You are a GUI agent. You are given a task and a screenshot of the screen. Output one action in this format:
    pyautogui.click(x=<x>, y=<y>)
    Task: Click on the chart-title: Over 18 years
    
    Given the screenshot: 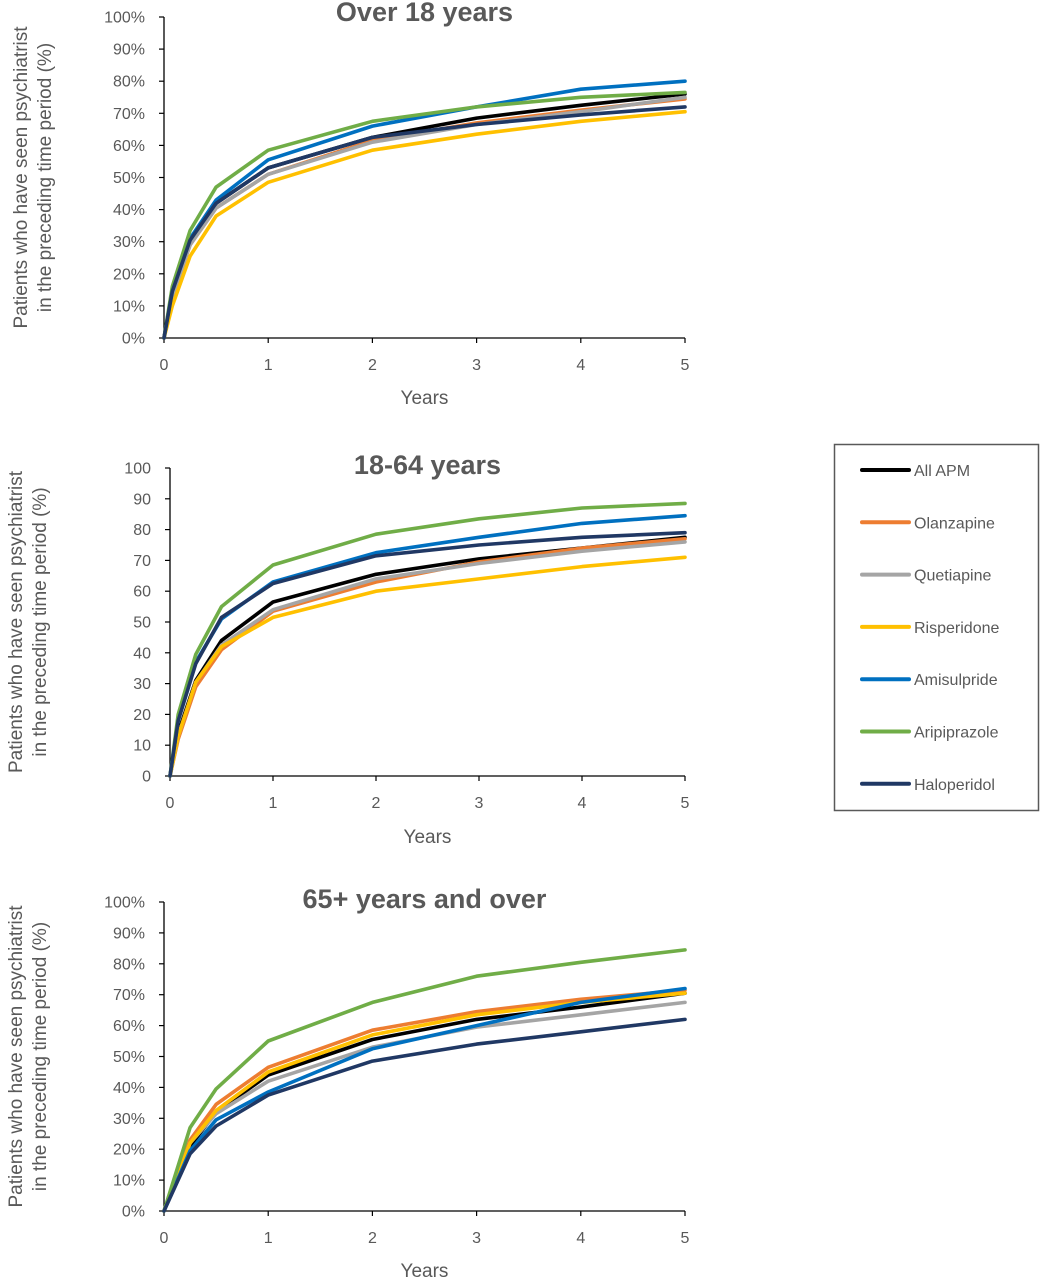 What is the action you would take?
    pyautogui.click(x=424, y=13)
    